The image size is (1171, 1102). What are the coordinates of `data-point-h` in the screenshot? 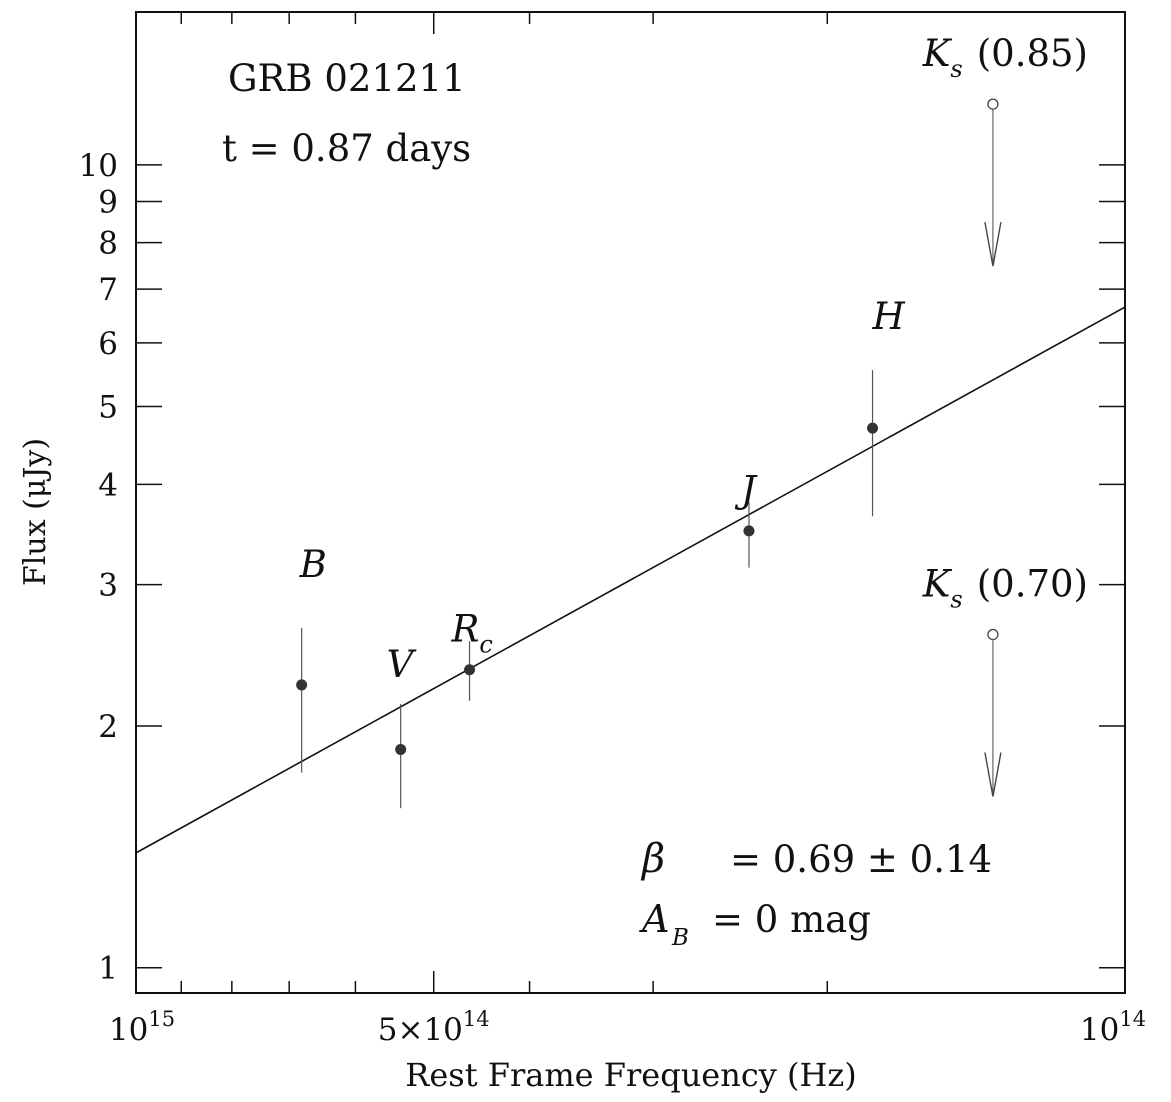 It's located at (873, 428).